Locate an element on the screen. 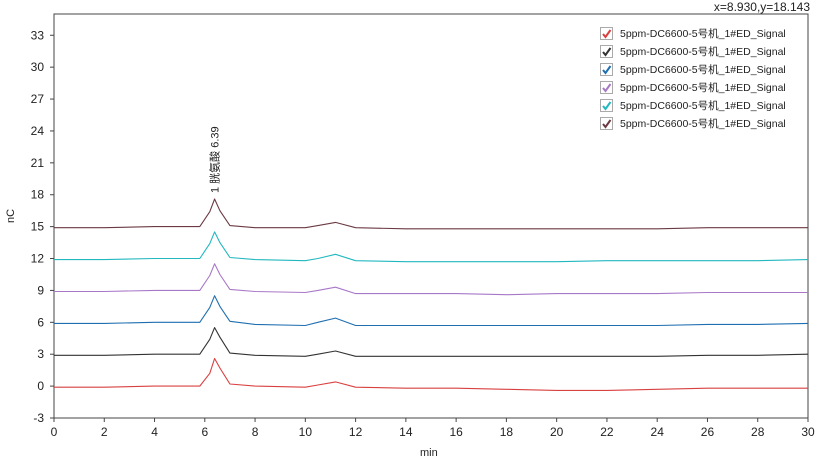 The image size is (820, 469). y-tick-label-6: 15 is located at coordinates (38, 227).